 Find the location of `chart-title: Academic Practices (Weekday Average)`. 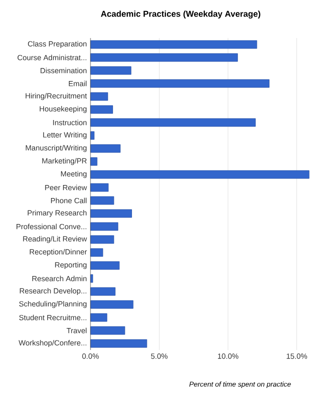

chart-title: Academic Practices (Weekday Average) is located at coordinates (180, 14).